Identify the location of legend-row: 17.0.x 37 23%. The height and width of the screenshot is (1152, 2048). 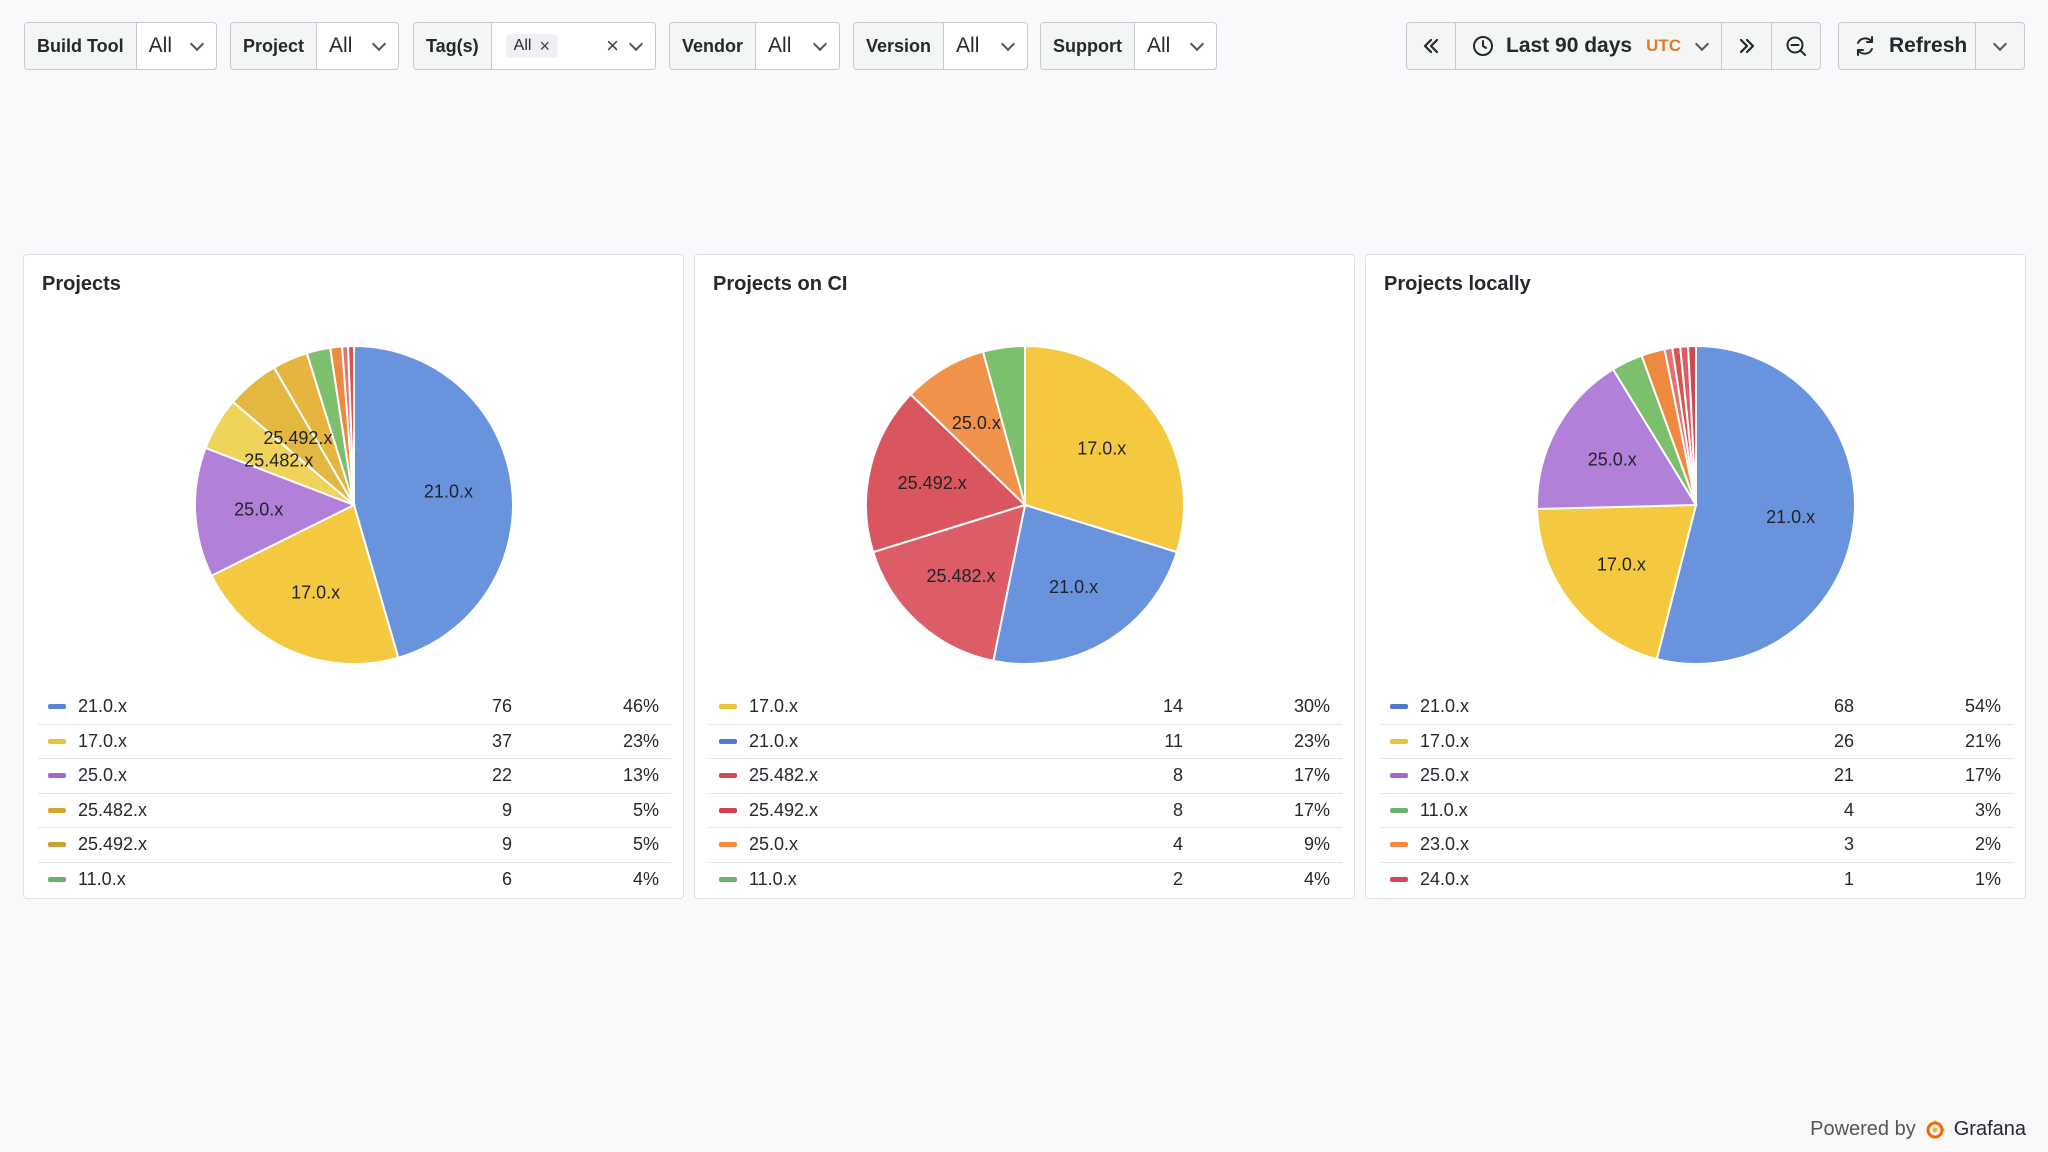
(354, 742).